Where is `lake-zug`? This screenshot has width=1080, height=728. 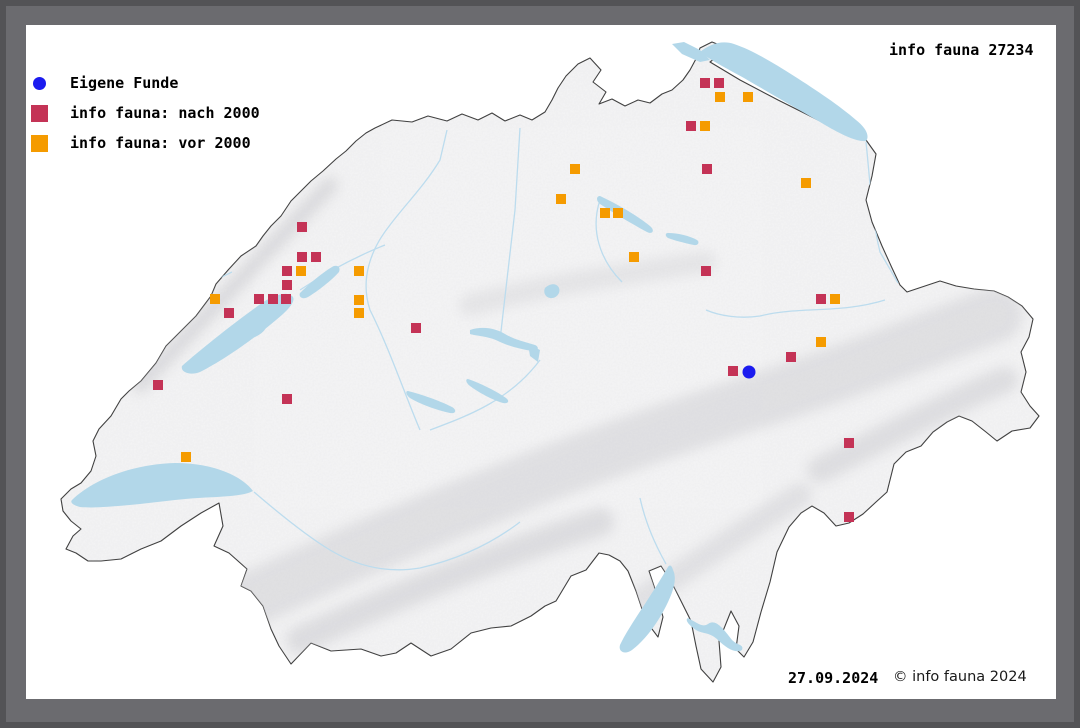
lake-zug is located at coordinates (552, 291).